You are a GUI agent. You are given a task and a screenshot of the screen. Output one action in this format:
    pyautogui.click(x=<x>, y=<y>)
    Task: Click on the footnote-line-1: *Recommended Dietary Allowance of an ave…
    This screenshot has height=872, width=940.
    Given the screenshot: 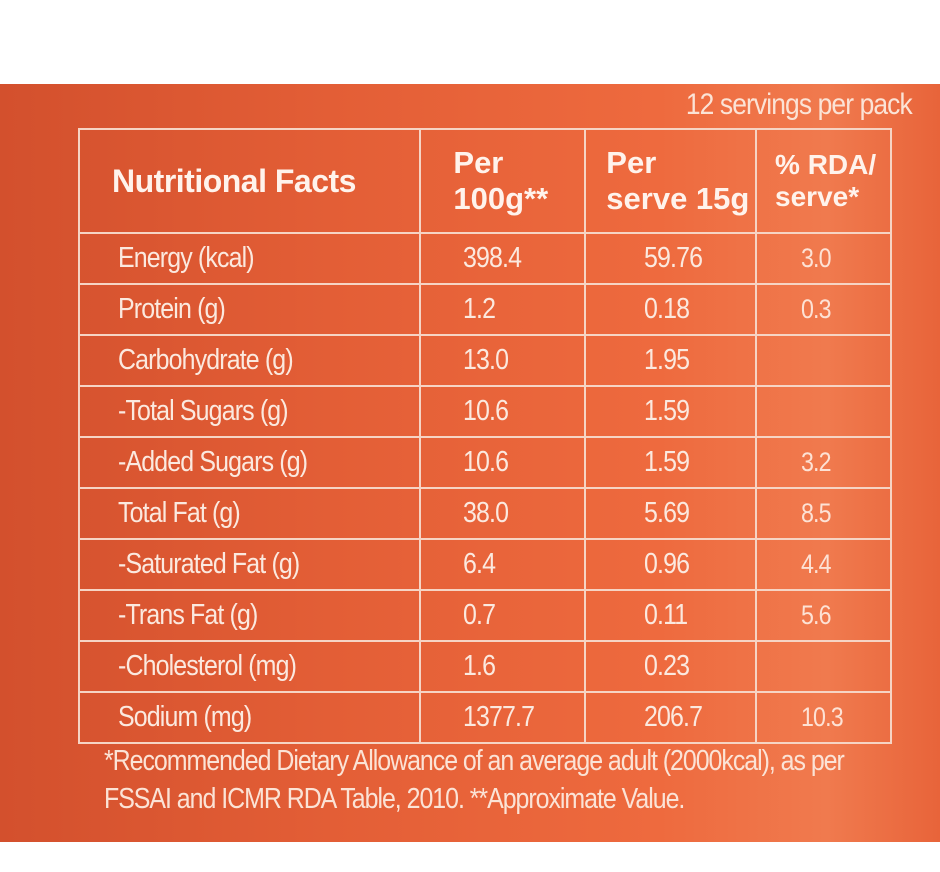 What is the action you would take?
    pyautogui.click(x=474, y=761)
    